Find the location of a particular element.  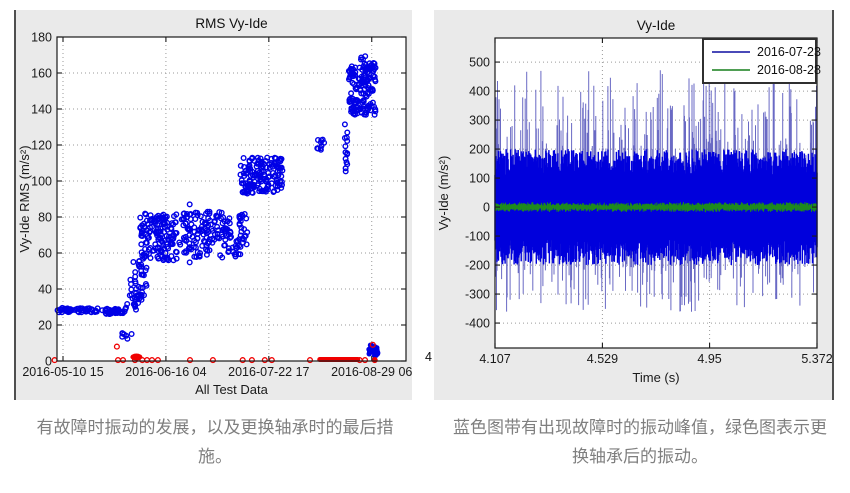

svg-text: -200 is located at coordinates (477, 266).